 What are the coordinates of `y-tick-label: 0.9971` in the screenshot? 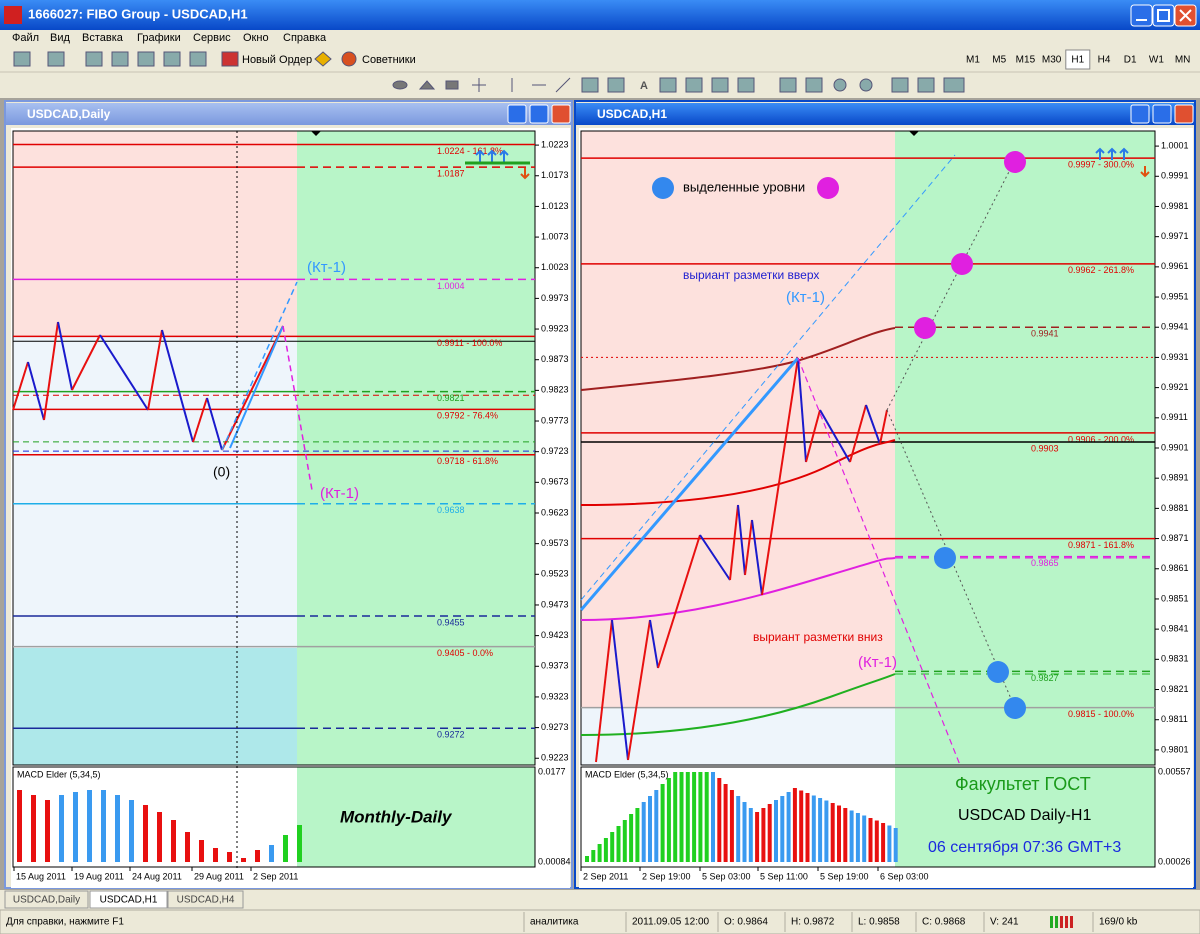 It's located at (1175, 236).